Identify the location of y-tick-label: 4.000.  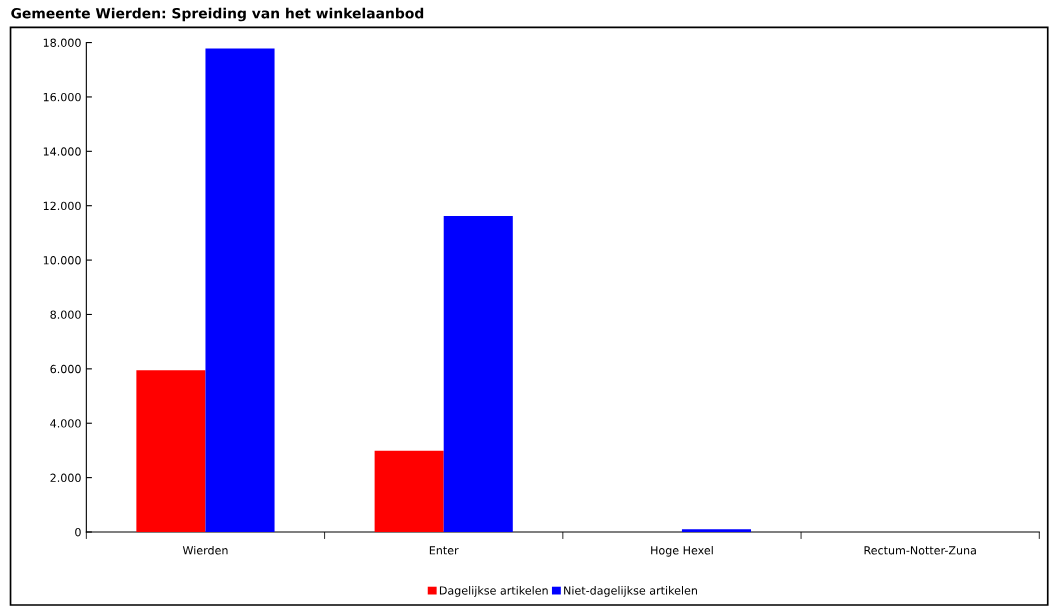
(65, 423).